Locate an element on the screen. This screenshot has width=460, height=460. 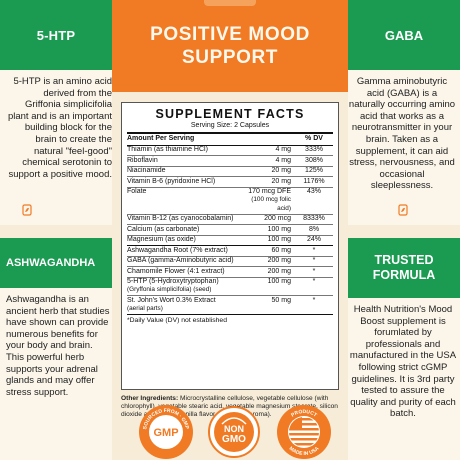
facts-row-name: Riboflavin is located at coordinates (142, 160).